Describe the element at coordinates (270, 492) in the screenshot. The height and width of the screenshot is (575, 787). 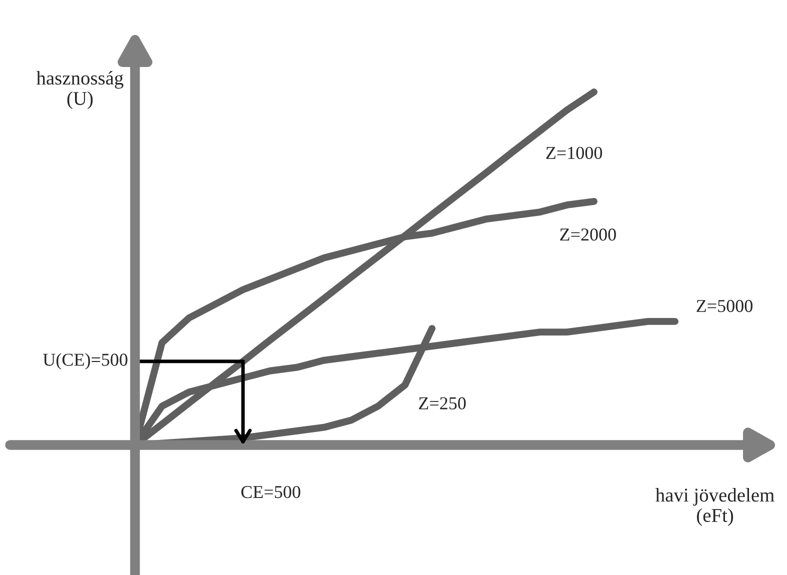
I see `text: CE=500` at that location.